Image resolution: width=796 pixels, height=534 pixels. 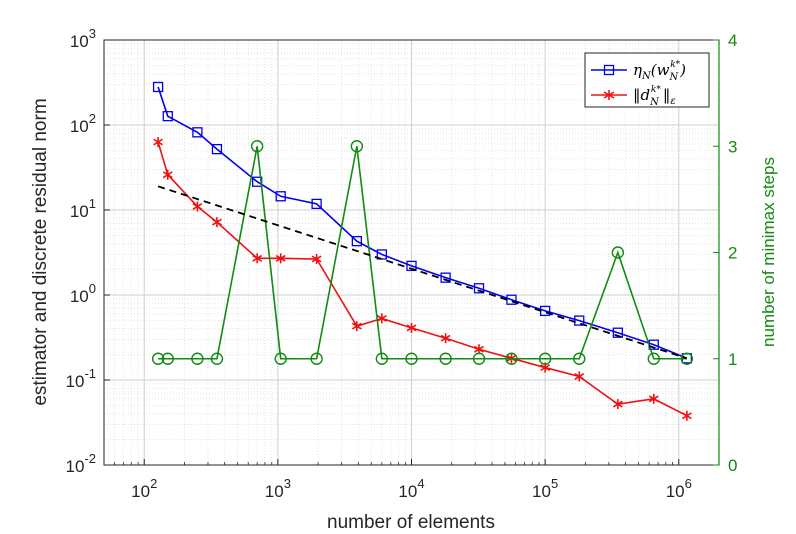 I want to click on legend-marker-eta, so click(x=609, y=70).